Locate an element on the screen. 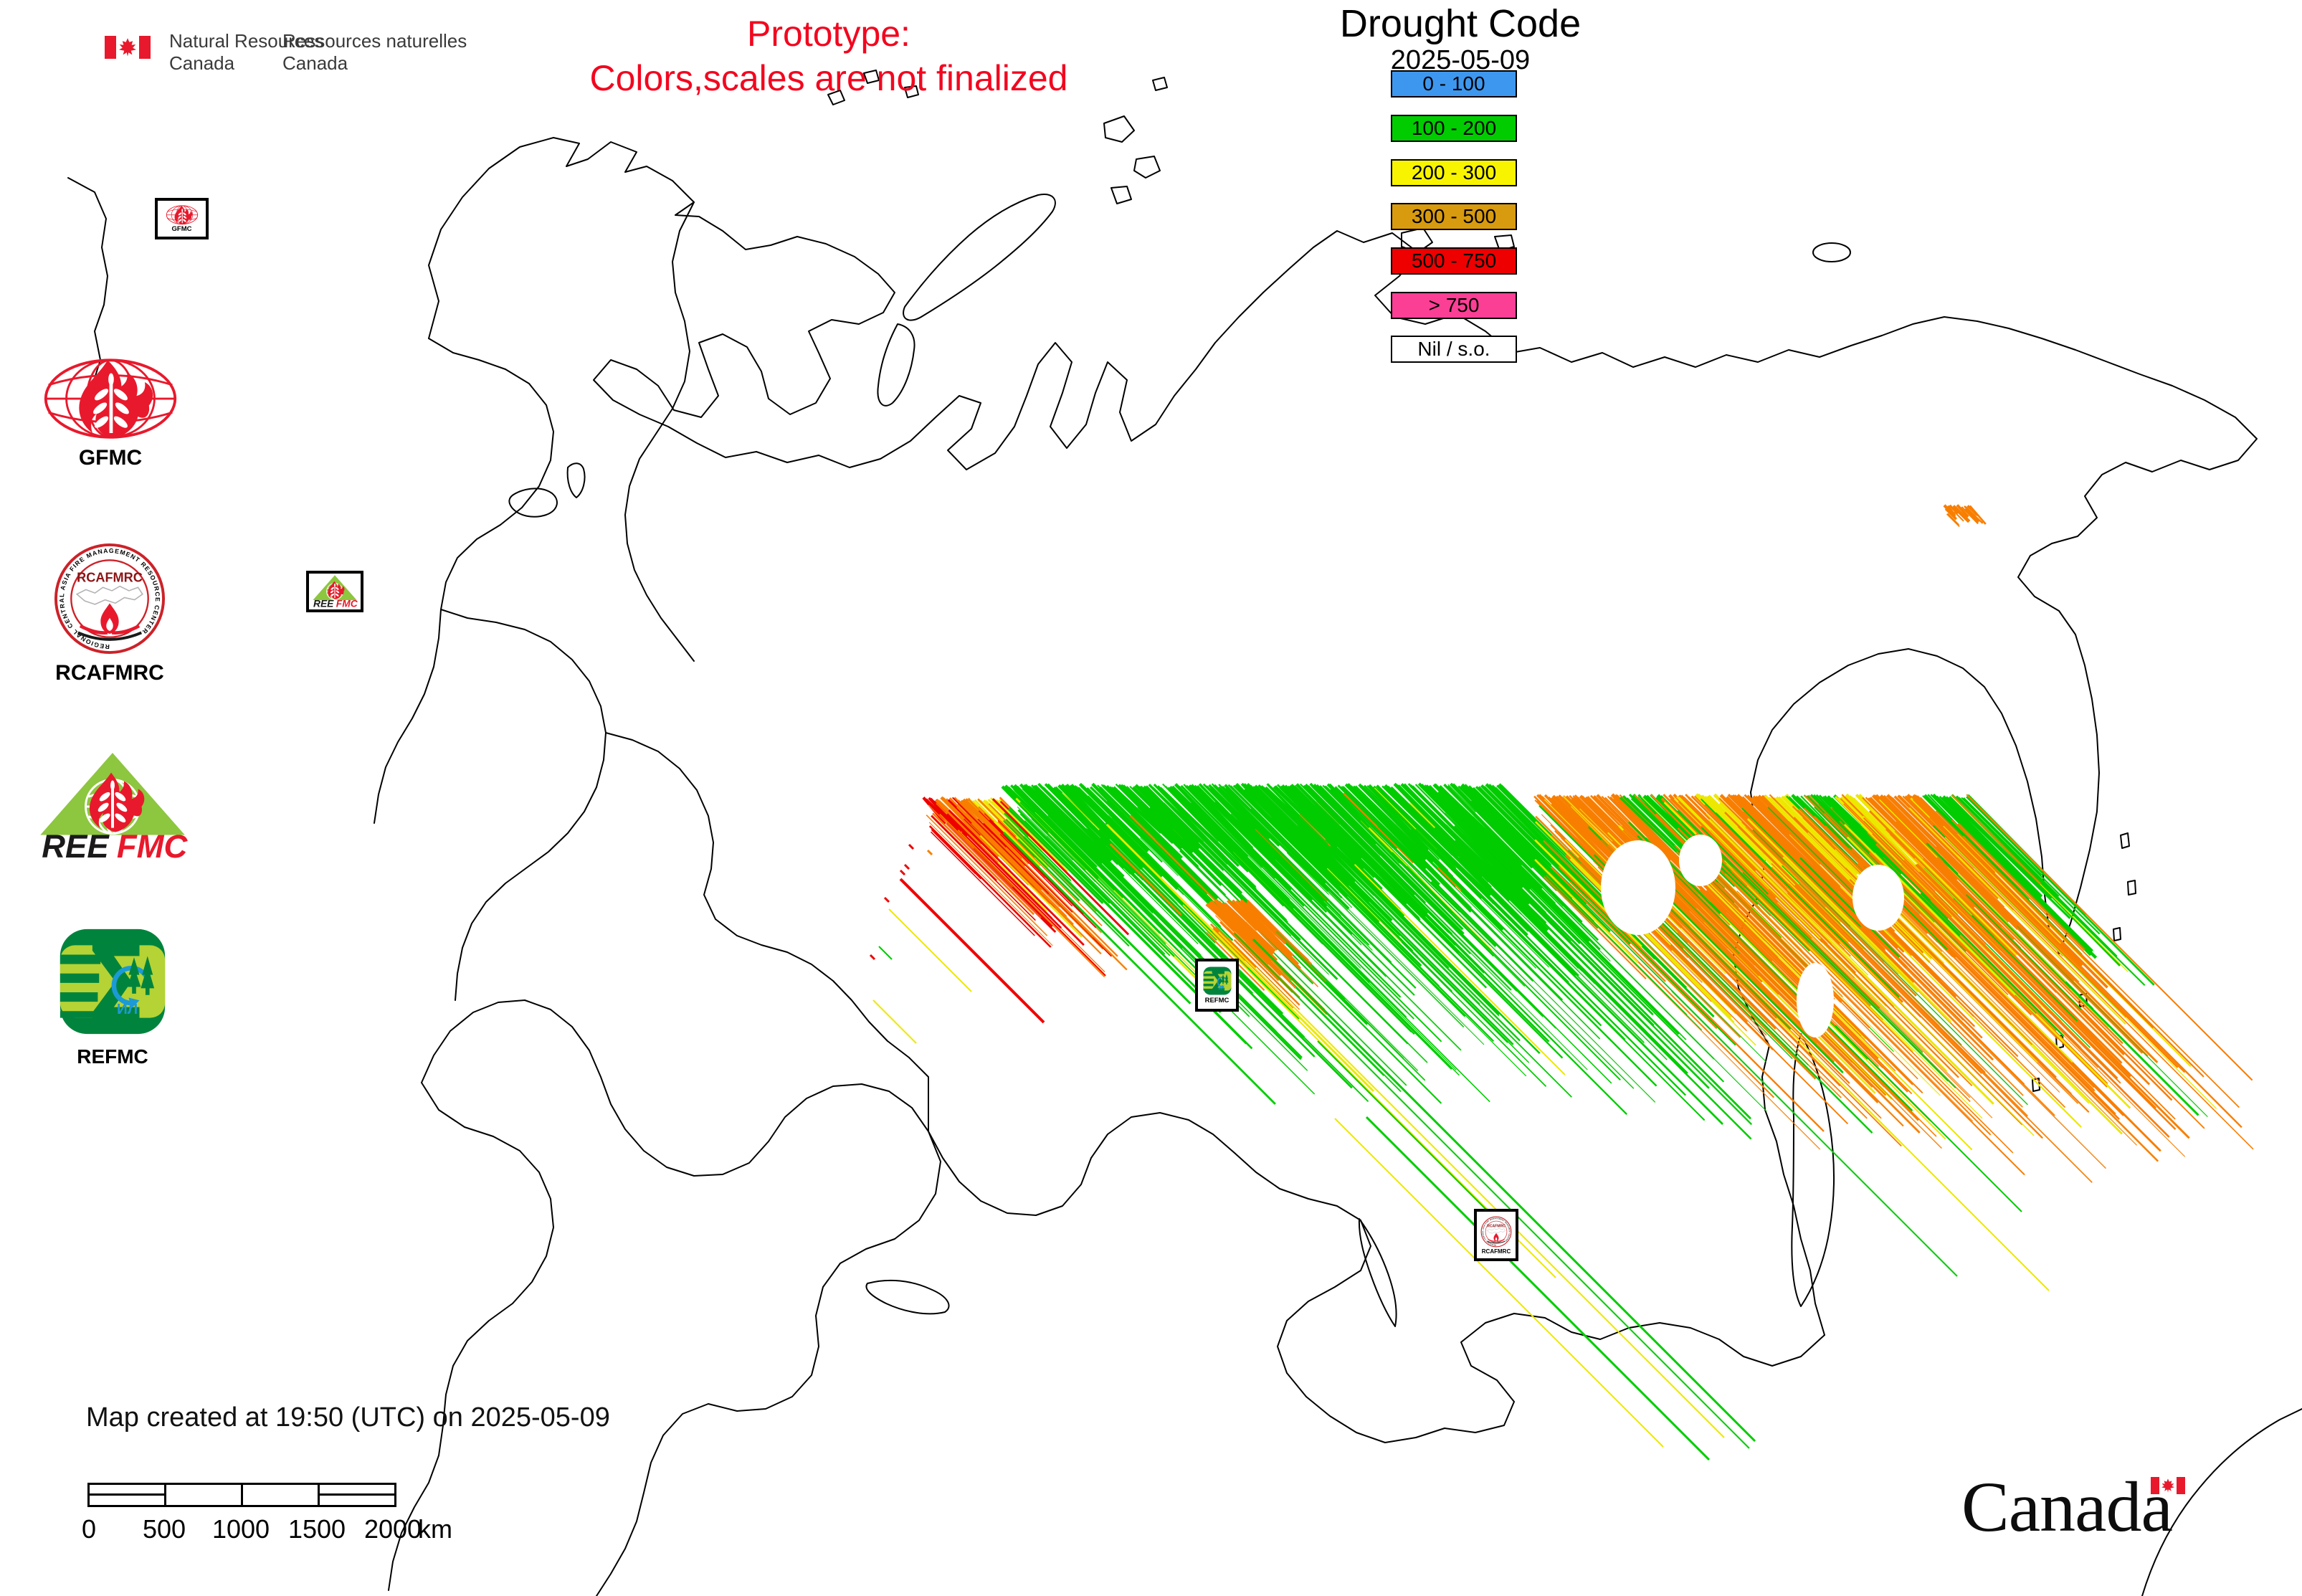  border-baltic is located at coordinates (464, 581).